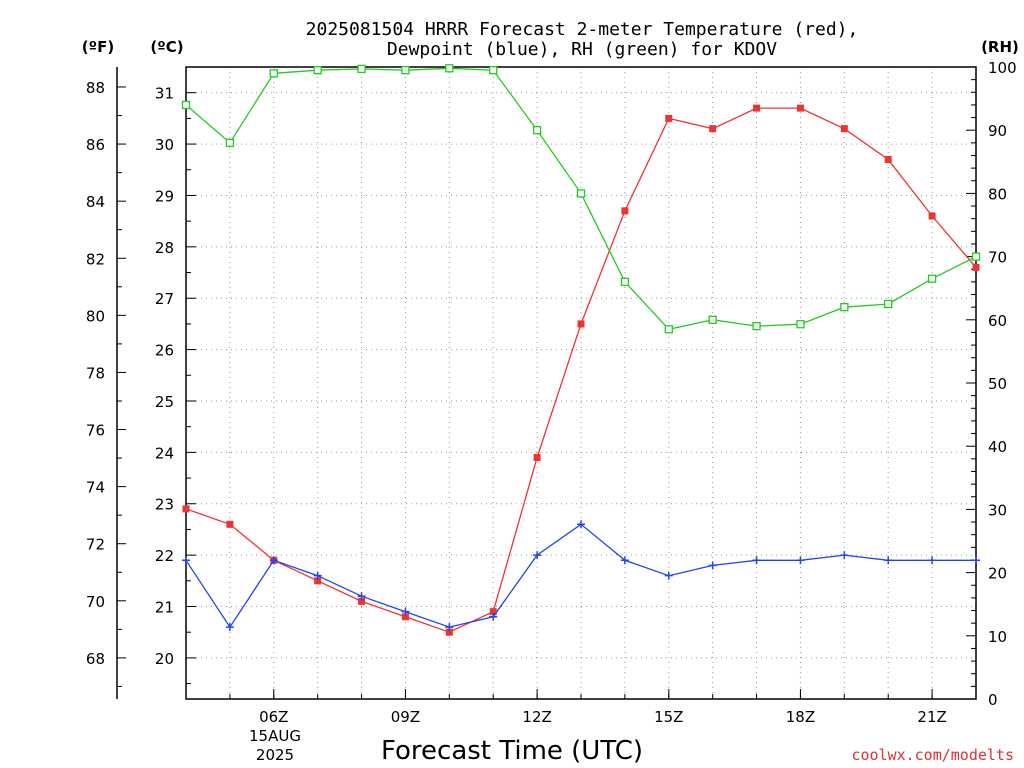 This screenshot has width=1024, height=768. I want to click on celsius-tick-label: 22, so click(164, 556).